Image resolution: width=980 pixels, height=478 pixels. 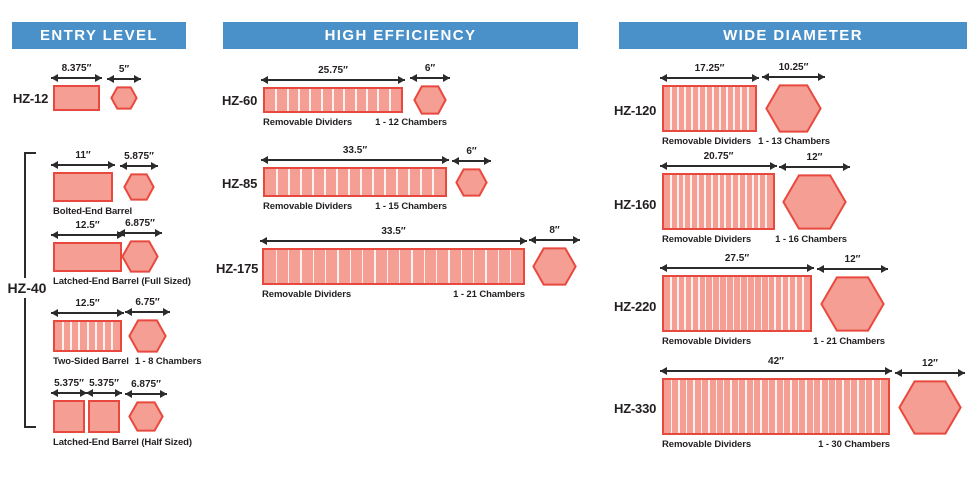 I want to click on dimension-label: 6″, so click(x=430, y=68).